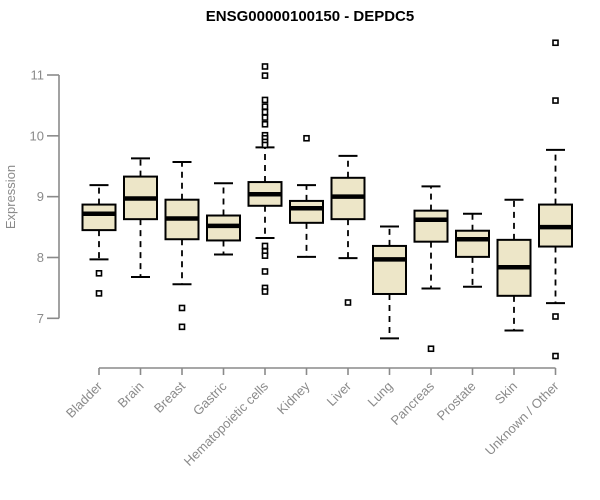 The image size is (600, 500). I want to click on boxplot-unknown-other, so click(555, 199).